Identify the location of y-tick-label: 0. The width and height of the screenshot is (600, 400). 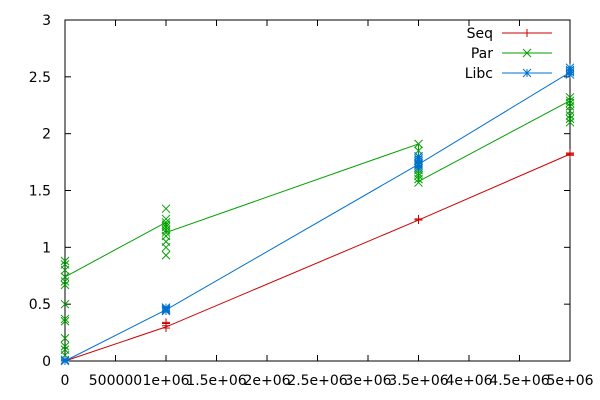
(46, 362).